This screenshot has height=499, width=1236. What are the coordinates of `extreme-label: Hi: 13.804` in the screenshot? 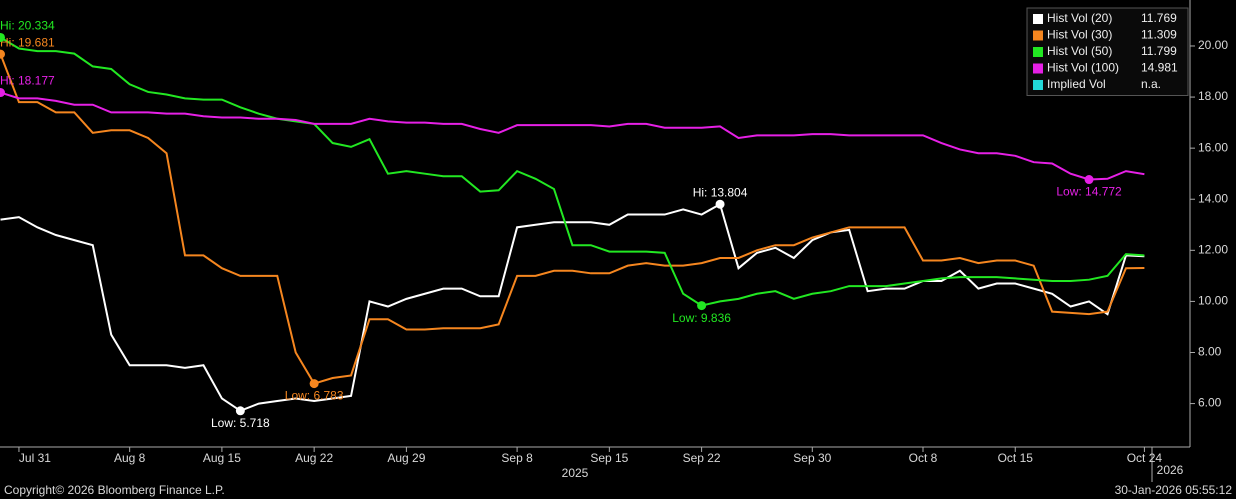 It's located at (720, 192).